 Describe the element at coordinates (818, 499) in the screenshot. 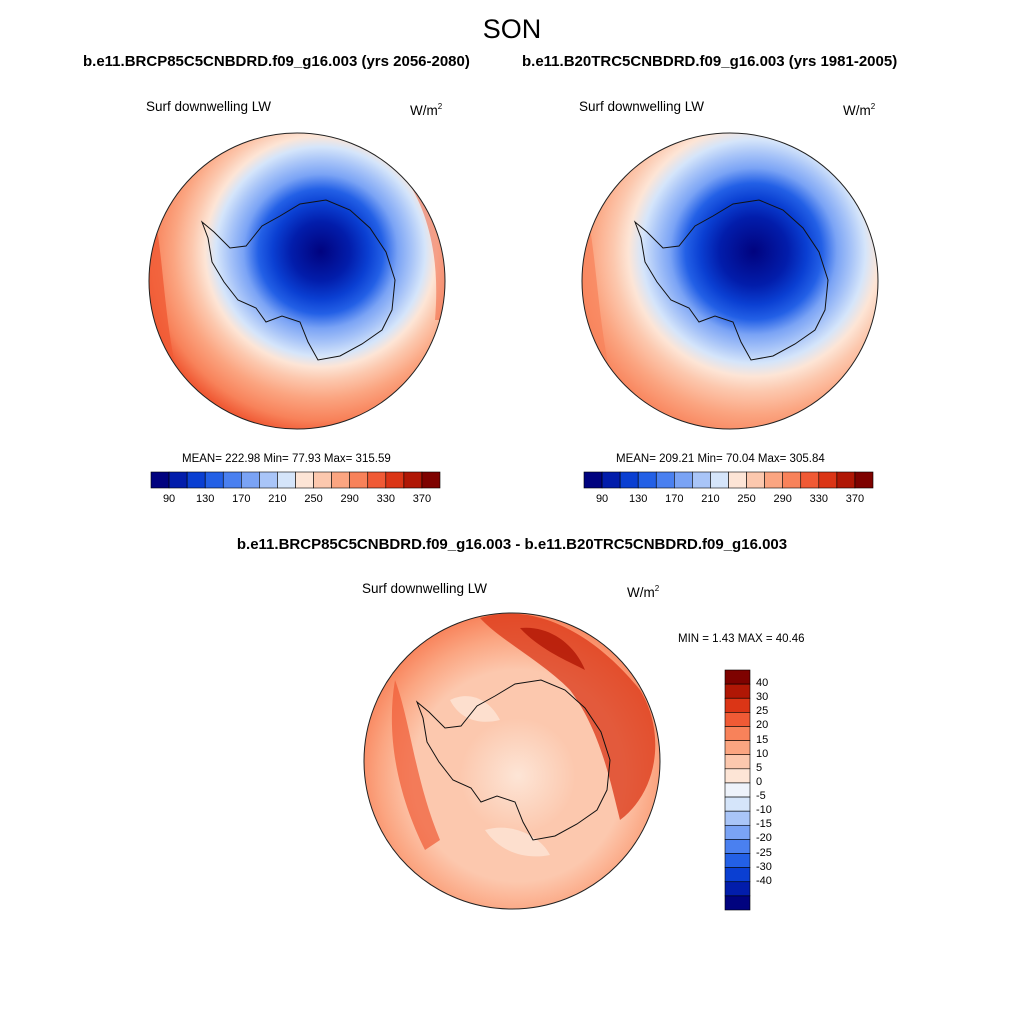

I see `right-colorbar-tick-label: 330` at that location.